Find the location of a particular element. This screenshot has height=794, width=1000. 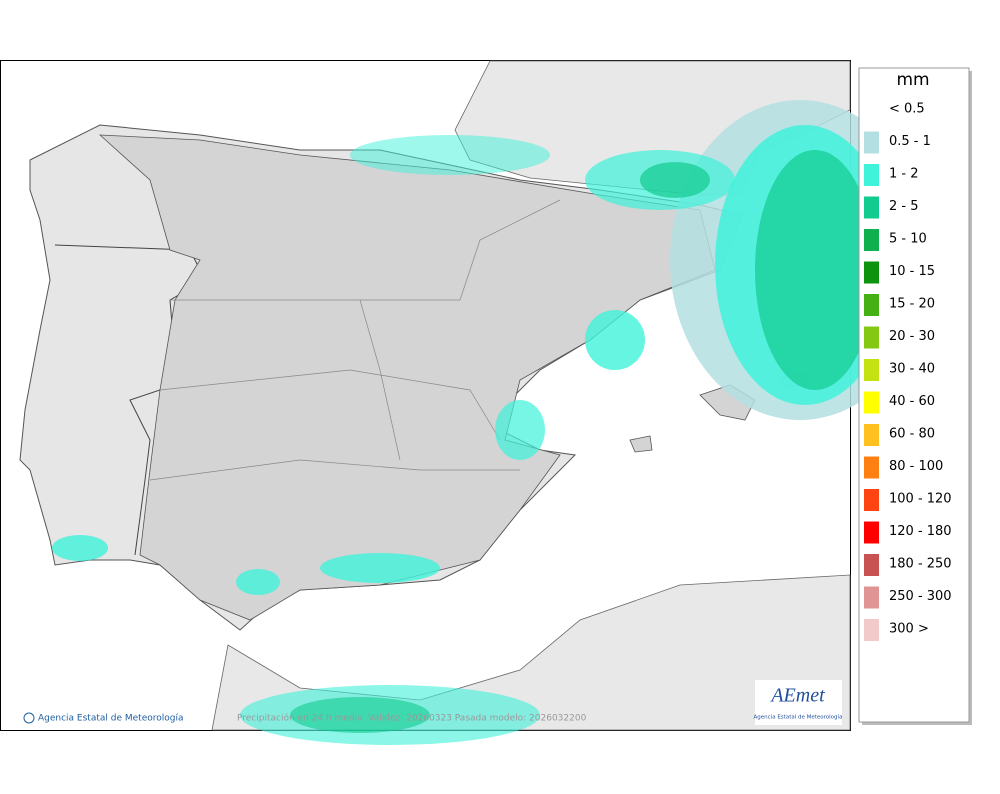

legend-label: 80 - 100 is located at coordinates (916, 466).